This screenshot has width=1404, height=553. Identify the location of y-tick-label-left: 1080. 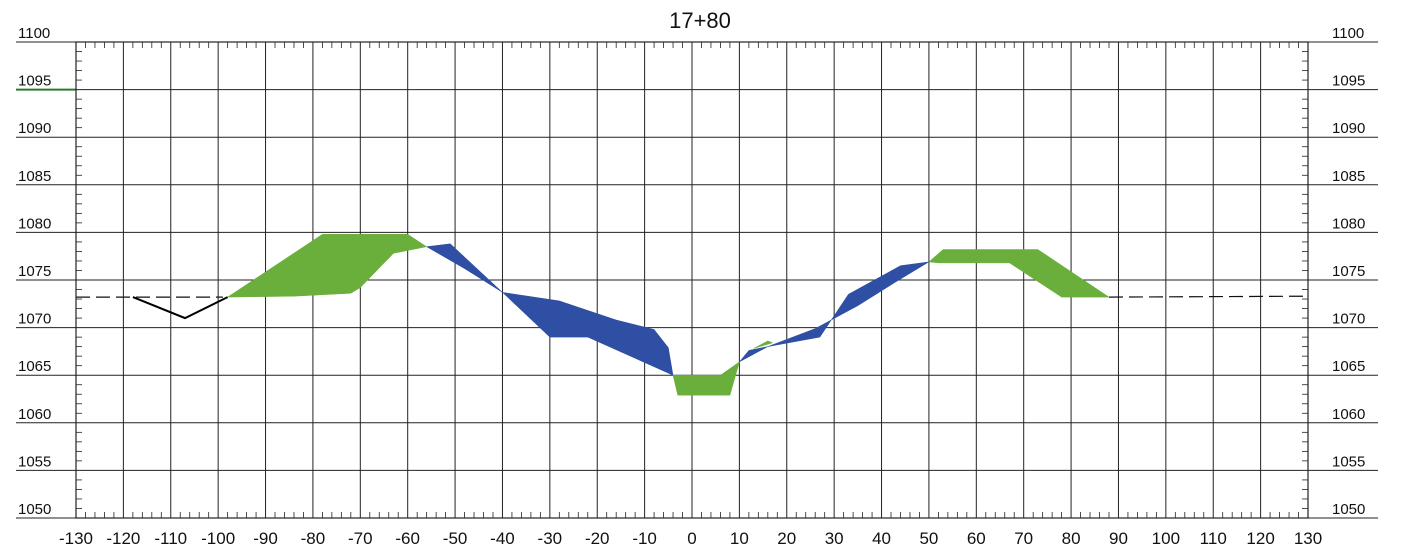
(34, 223).